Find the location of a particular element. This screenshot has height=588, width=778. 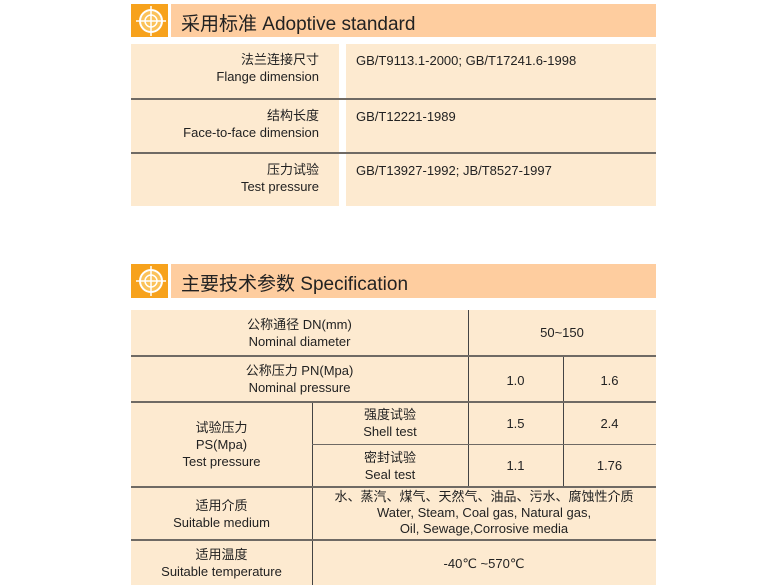

label-en: Face-to-face dimension is located at coordinates (251, 132).